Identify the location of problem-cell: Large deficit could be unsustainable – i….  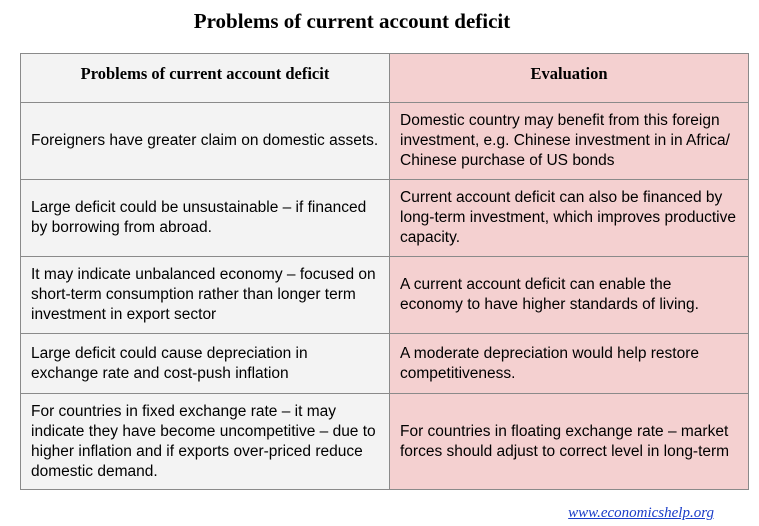
(205, 218).